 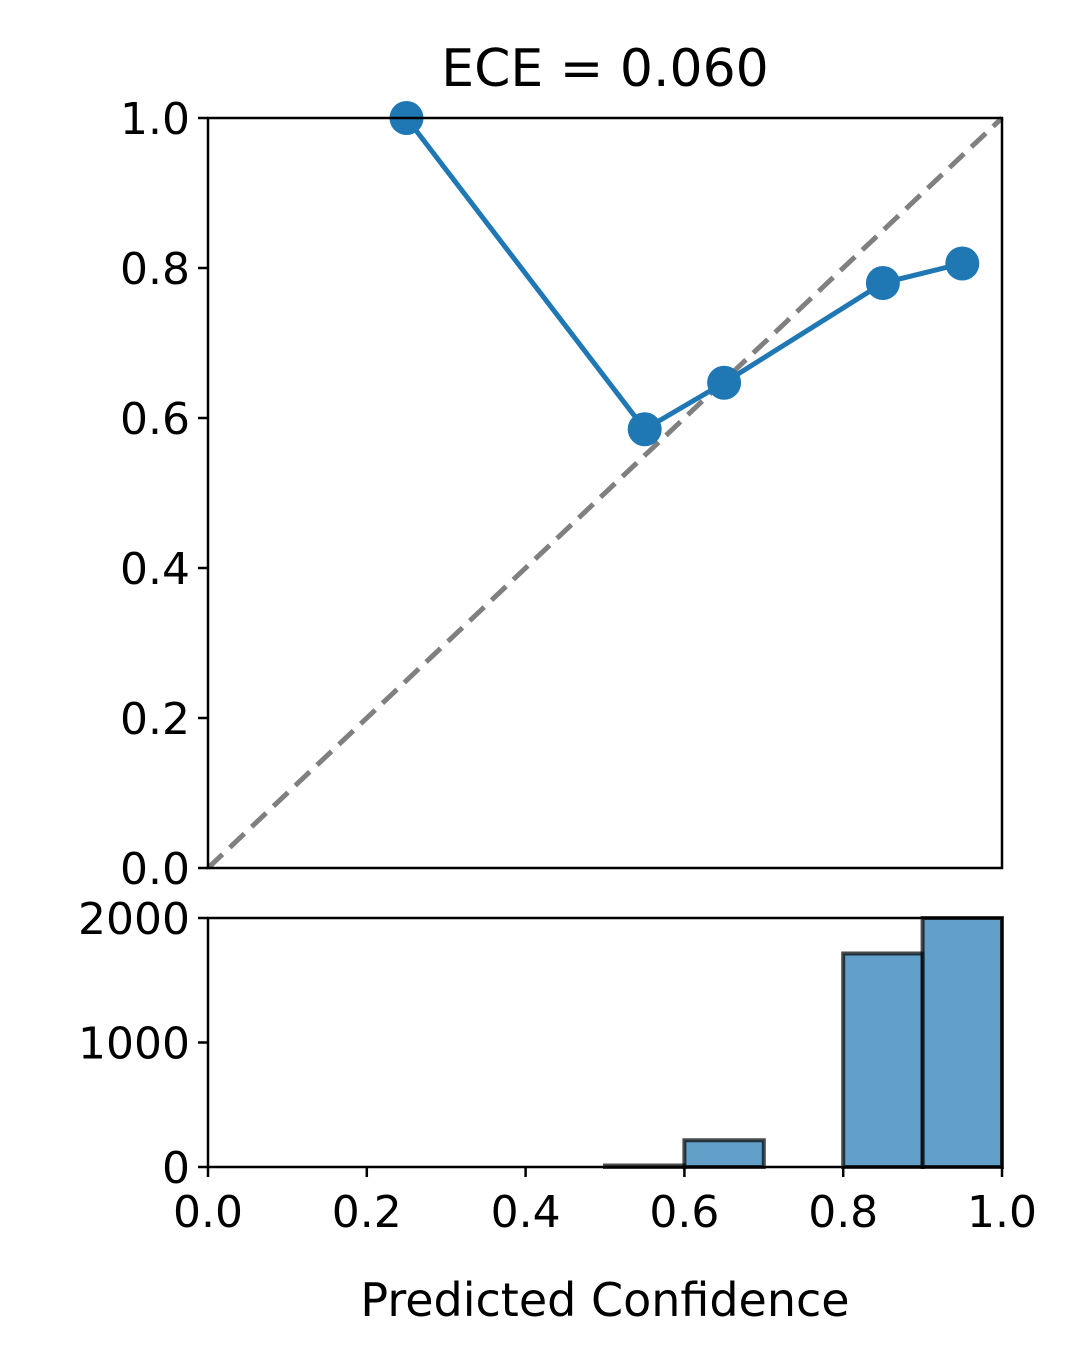 What do you see at coordinates (155, 719) in the screenshot?
I see `y-tick-label: 0.2` at bounding box center [155, 719].